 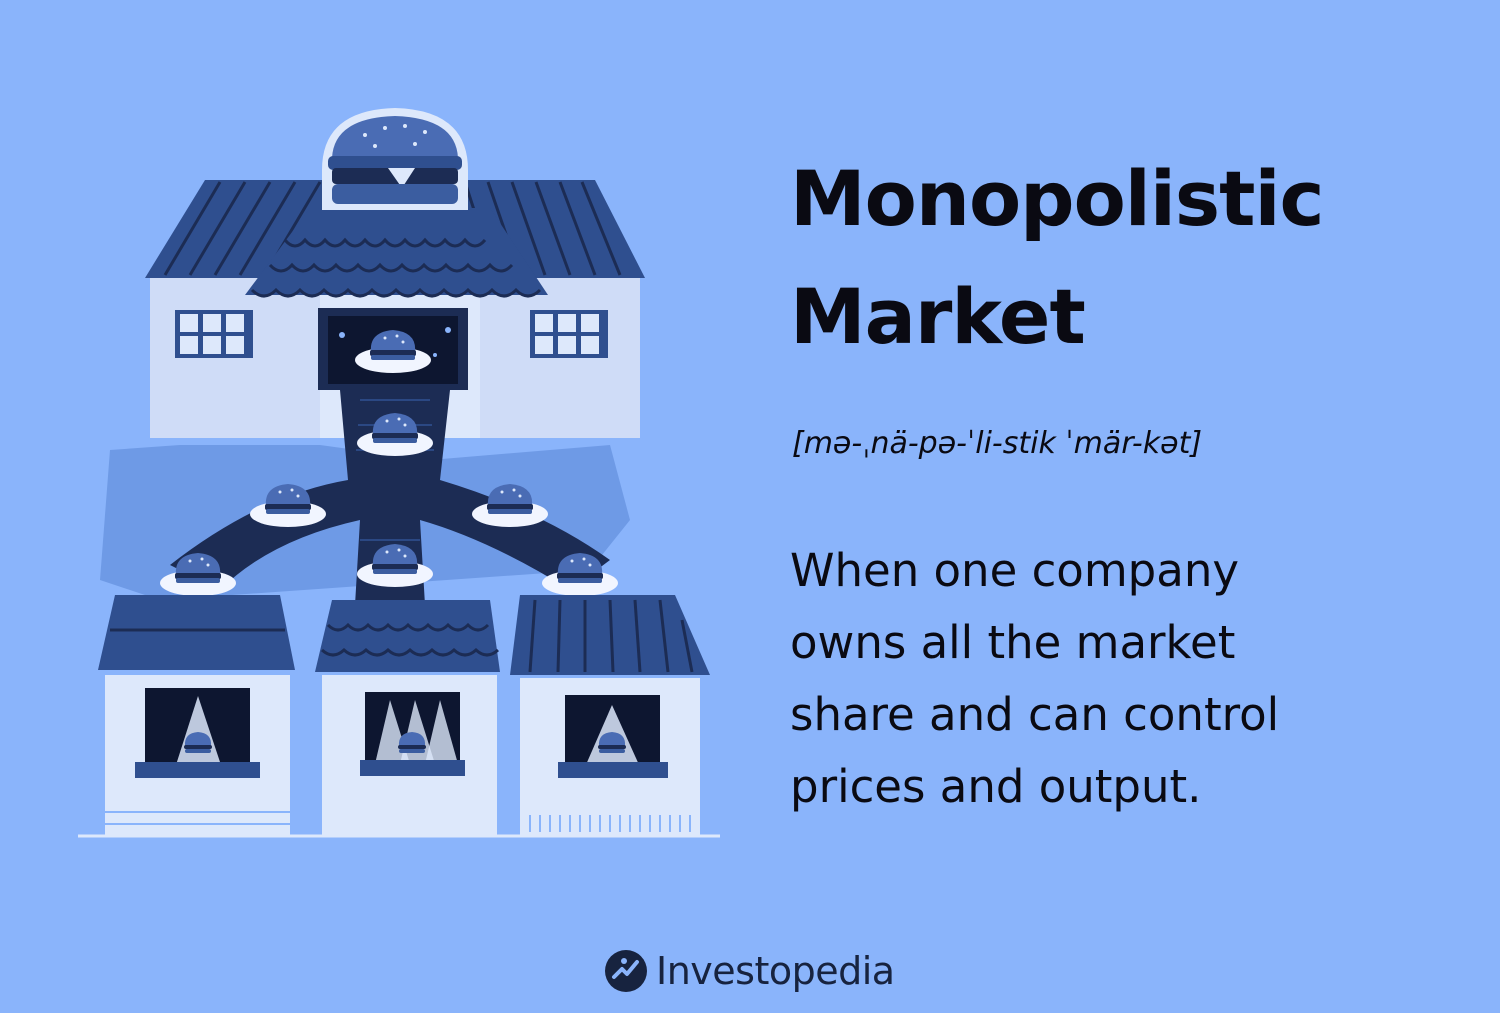 What do you see at coordinates (1013, 642) in the screenshot?
I see `definition-line: owns all the market` at bounding box center [1013, 642].